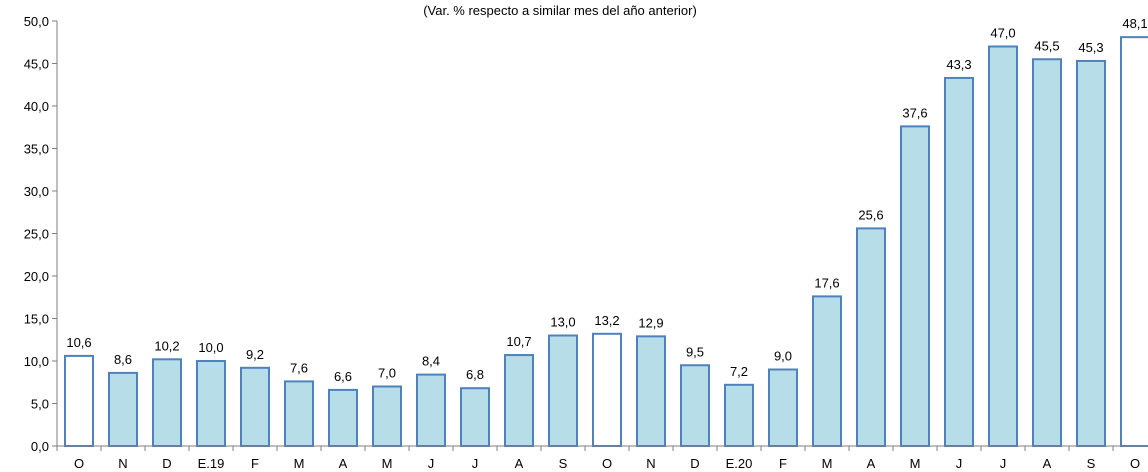  I want to click on data-label: 47,0, so click(1002, 33).